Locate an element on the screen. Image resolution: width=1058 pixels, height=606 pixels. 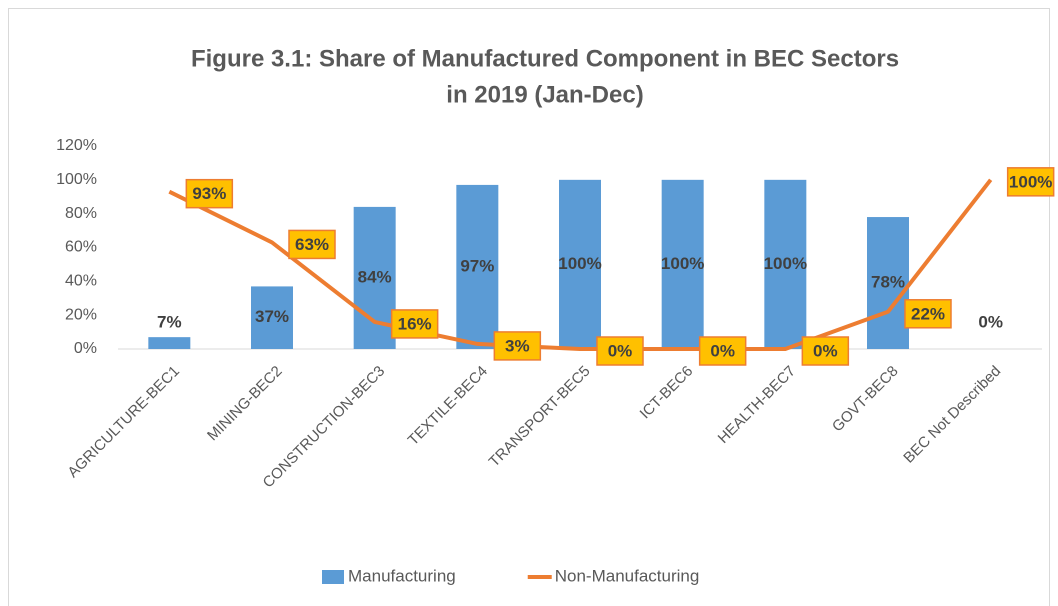
bar-value-label: 37% is located at coordinates (272, 316).